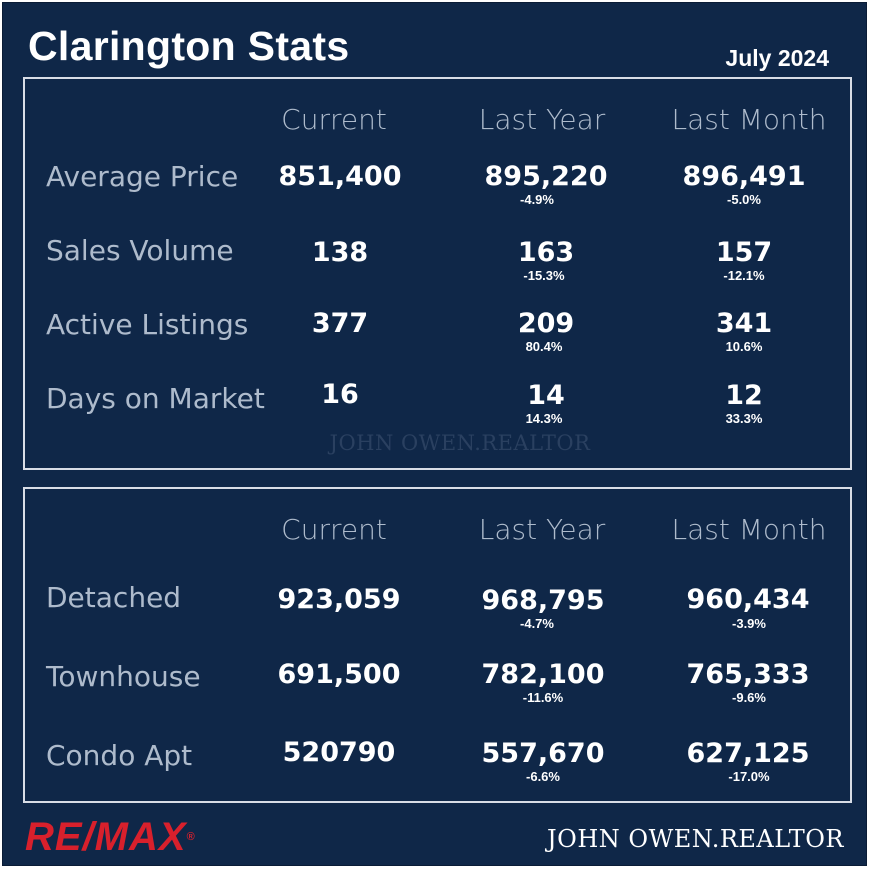 This screenshot has width=871, height=869. What do you see at coordinates (155, 398) in the screenshot?
I see `row-label-days-on-market: Days on Market` at bounding box center [155, 398].